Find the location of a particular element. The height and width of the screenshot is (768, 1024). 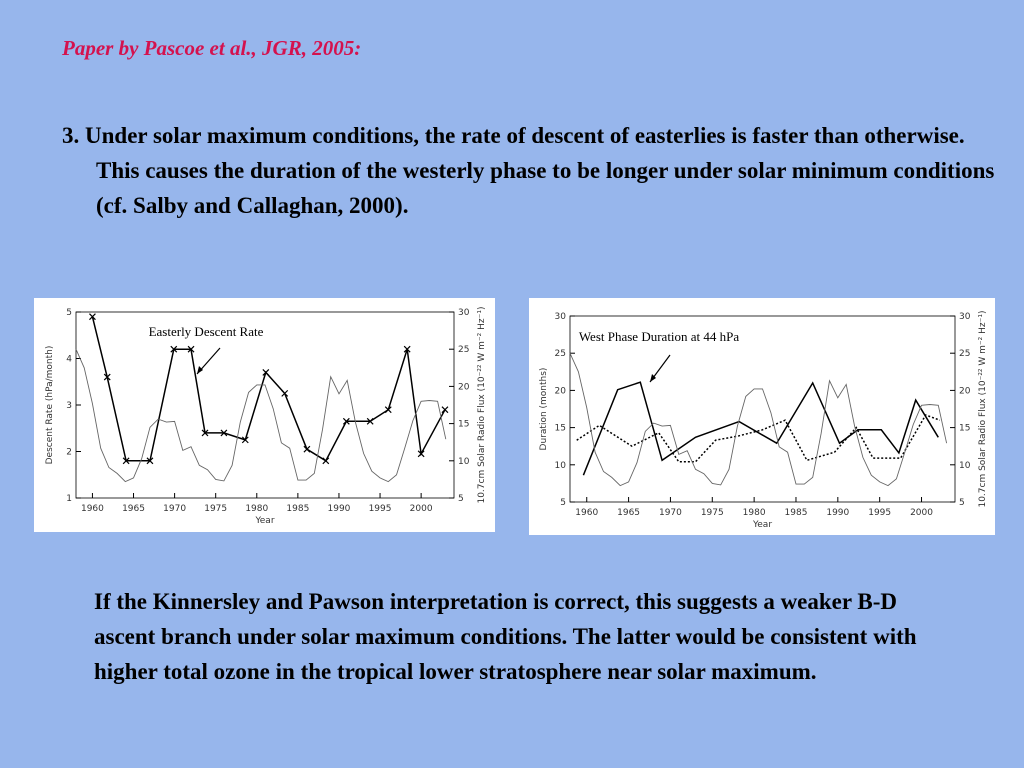

y-tick-label: 4 is located at coordinates (69, 360).